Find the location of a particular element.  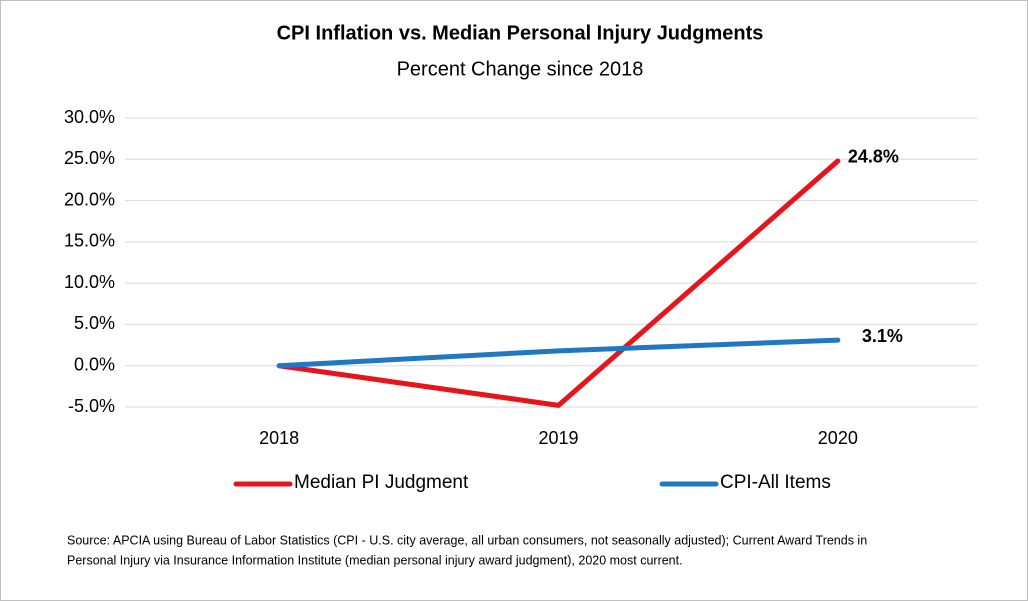

y-tick-label: 30.0% is located at coordinates (89, 117).